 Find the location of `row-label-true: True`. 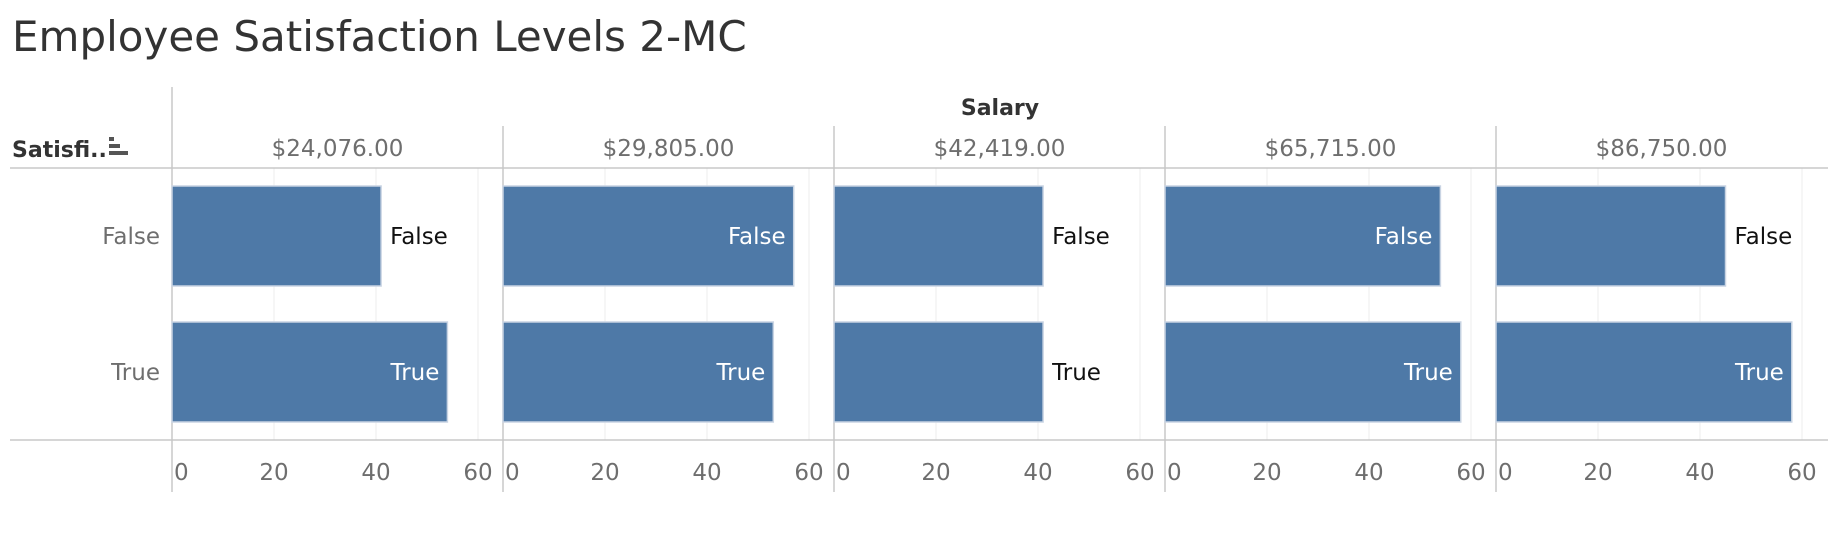

row-label-true: True is located at coordinates (135, 373).